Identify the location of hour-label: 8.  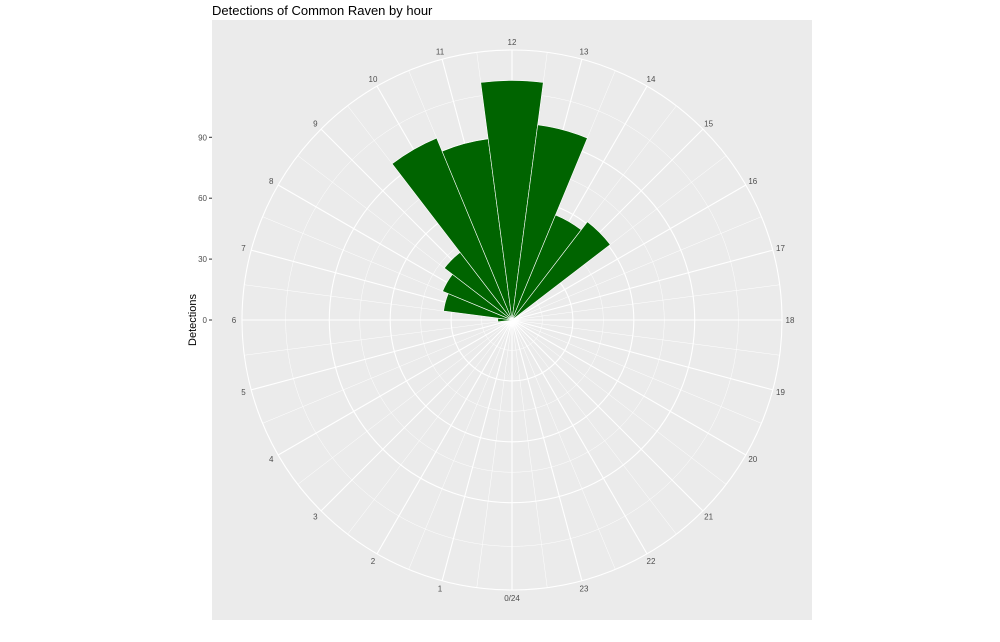
(271, 181).